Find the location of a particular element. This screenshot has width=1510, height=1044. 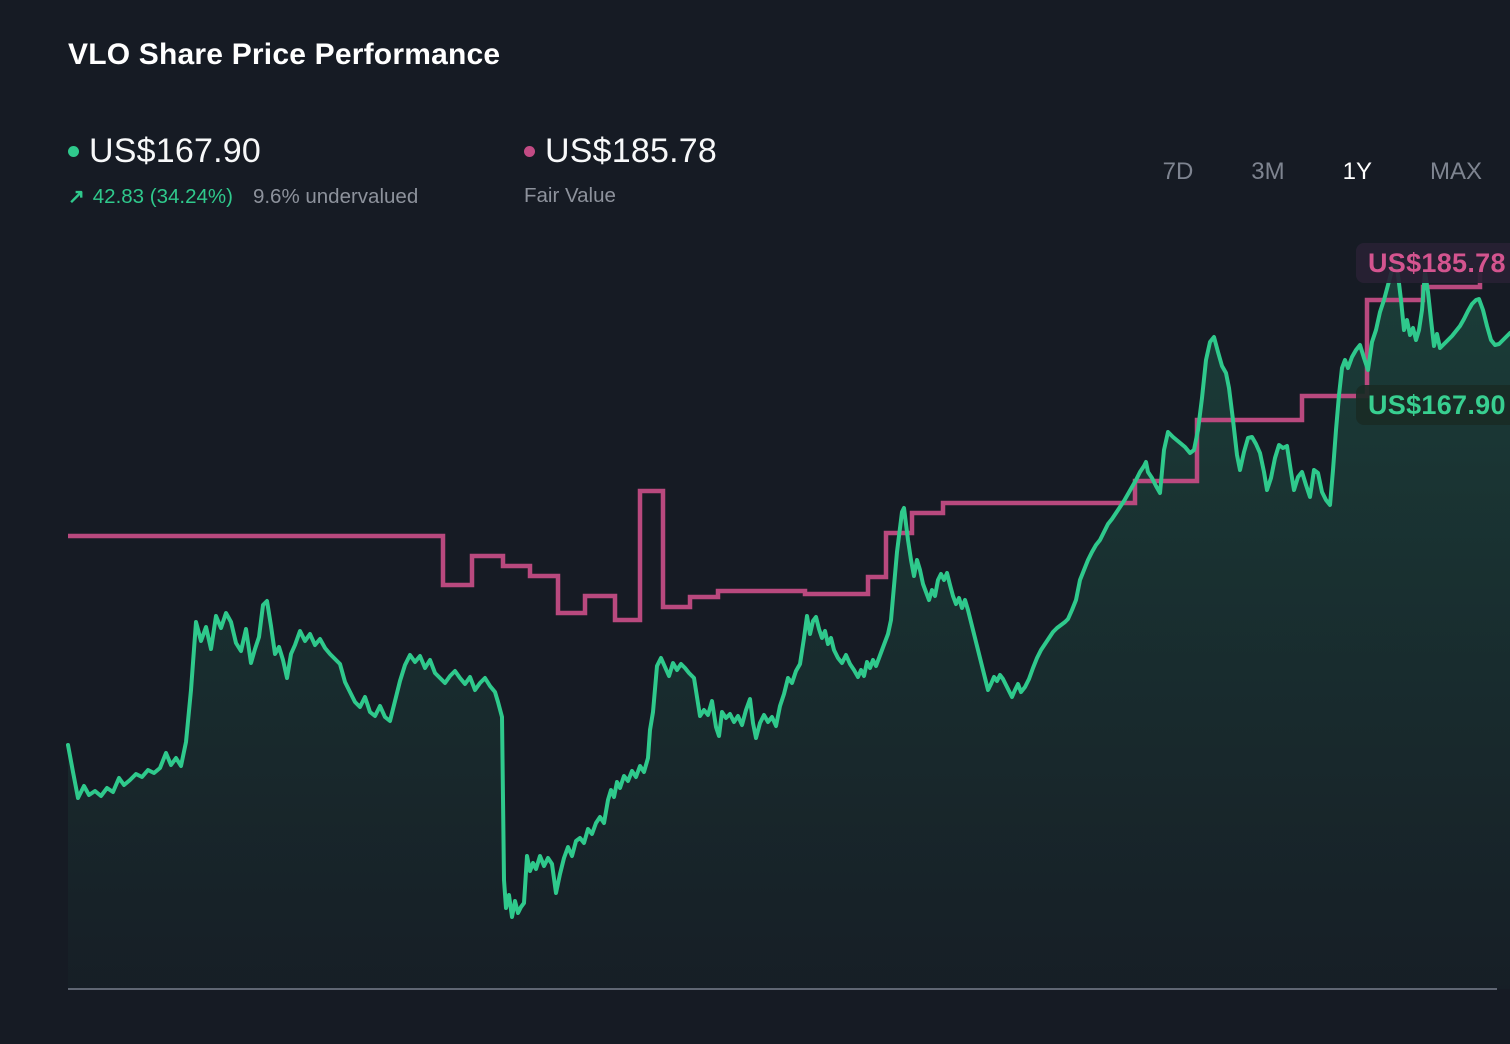

share-price-dot-icon is located at coordinates (73, 151).